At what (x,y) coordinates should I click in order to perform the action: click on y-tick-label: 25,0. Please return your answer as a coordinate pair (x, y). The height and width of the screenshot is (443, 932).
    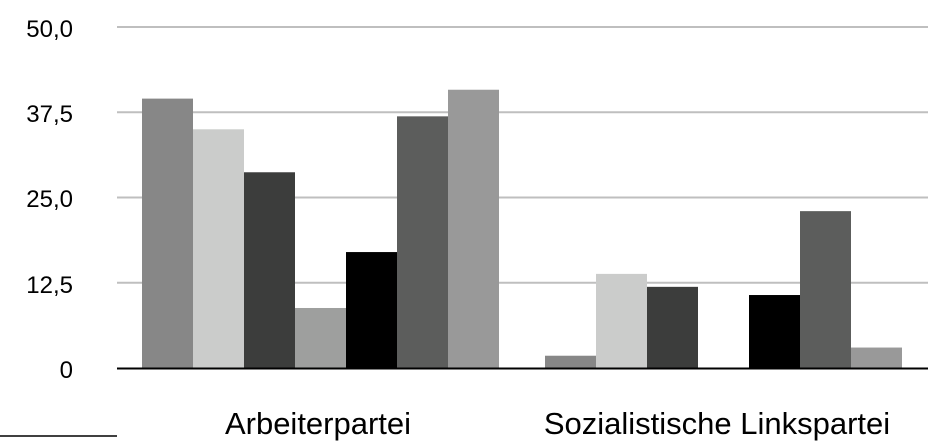
    Looking at the image, I should click on (49, 199).